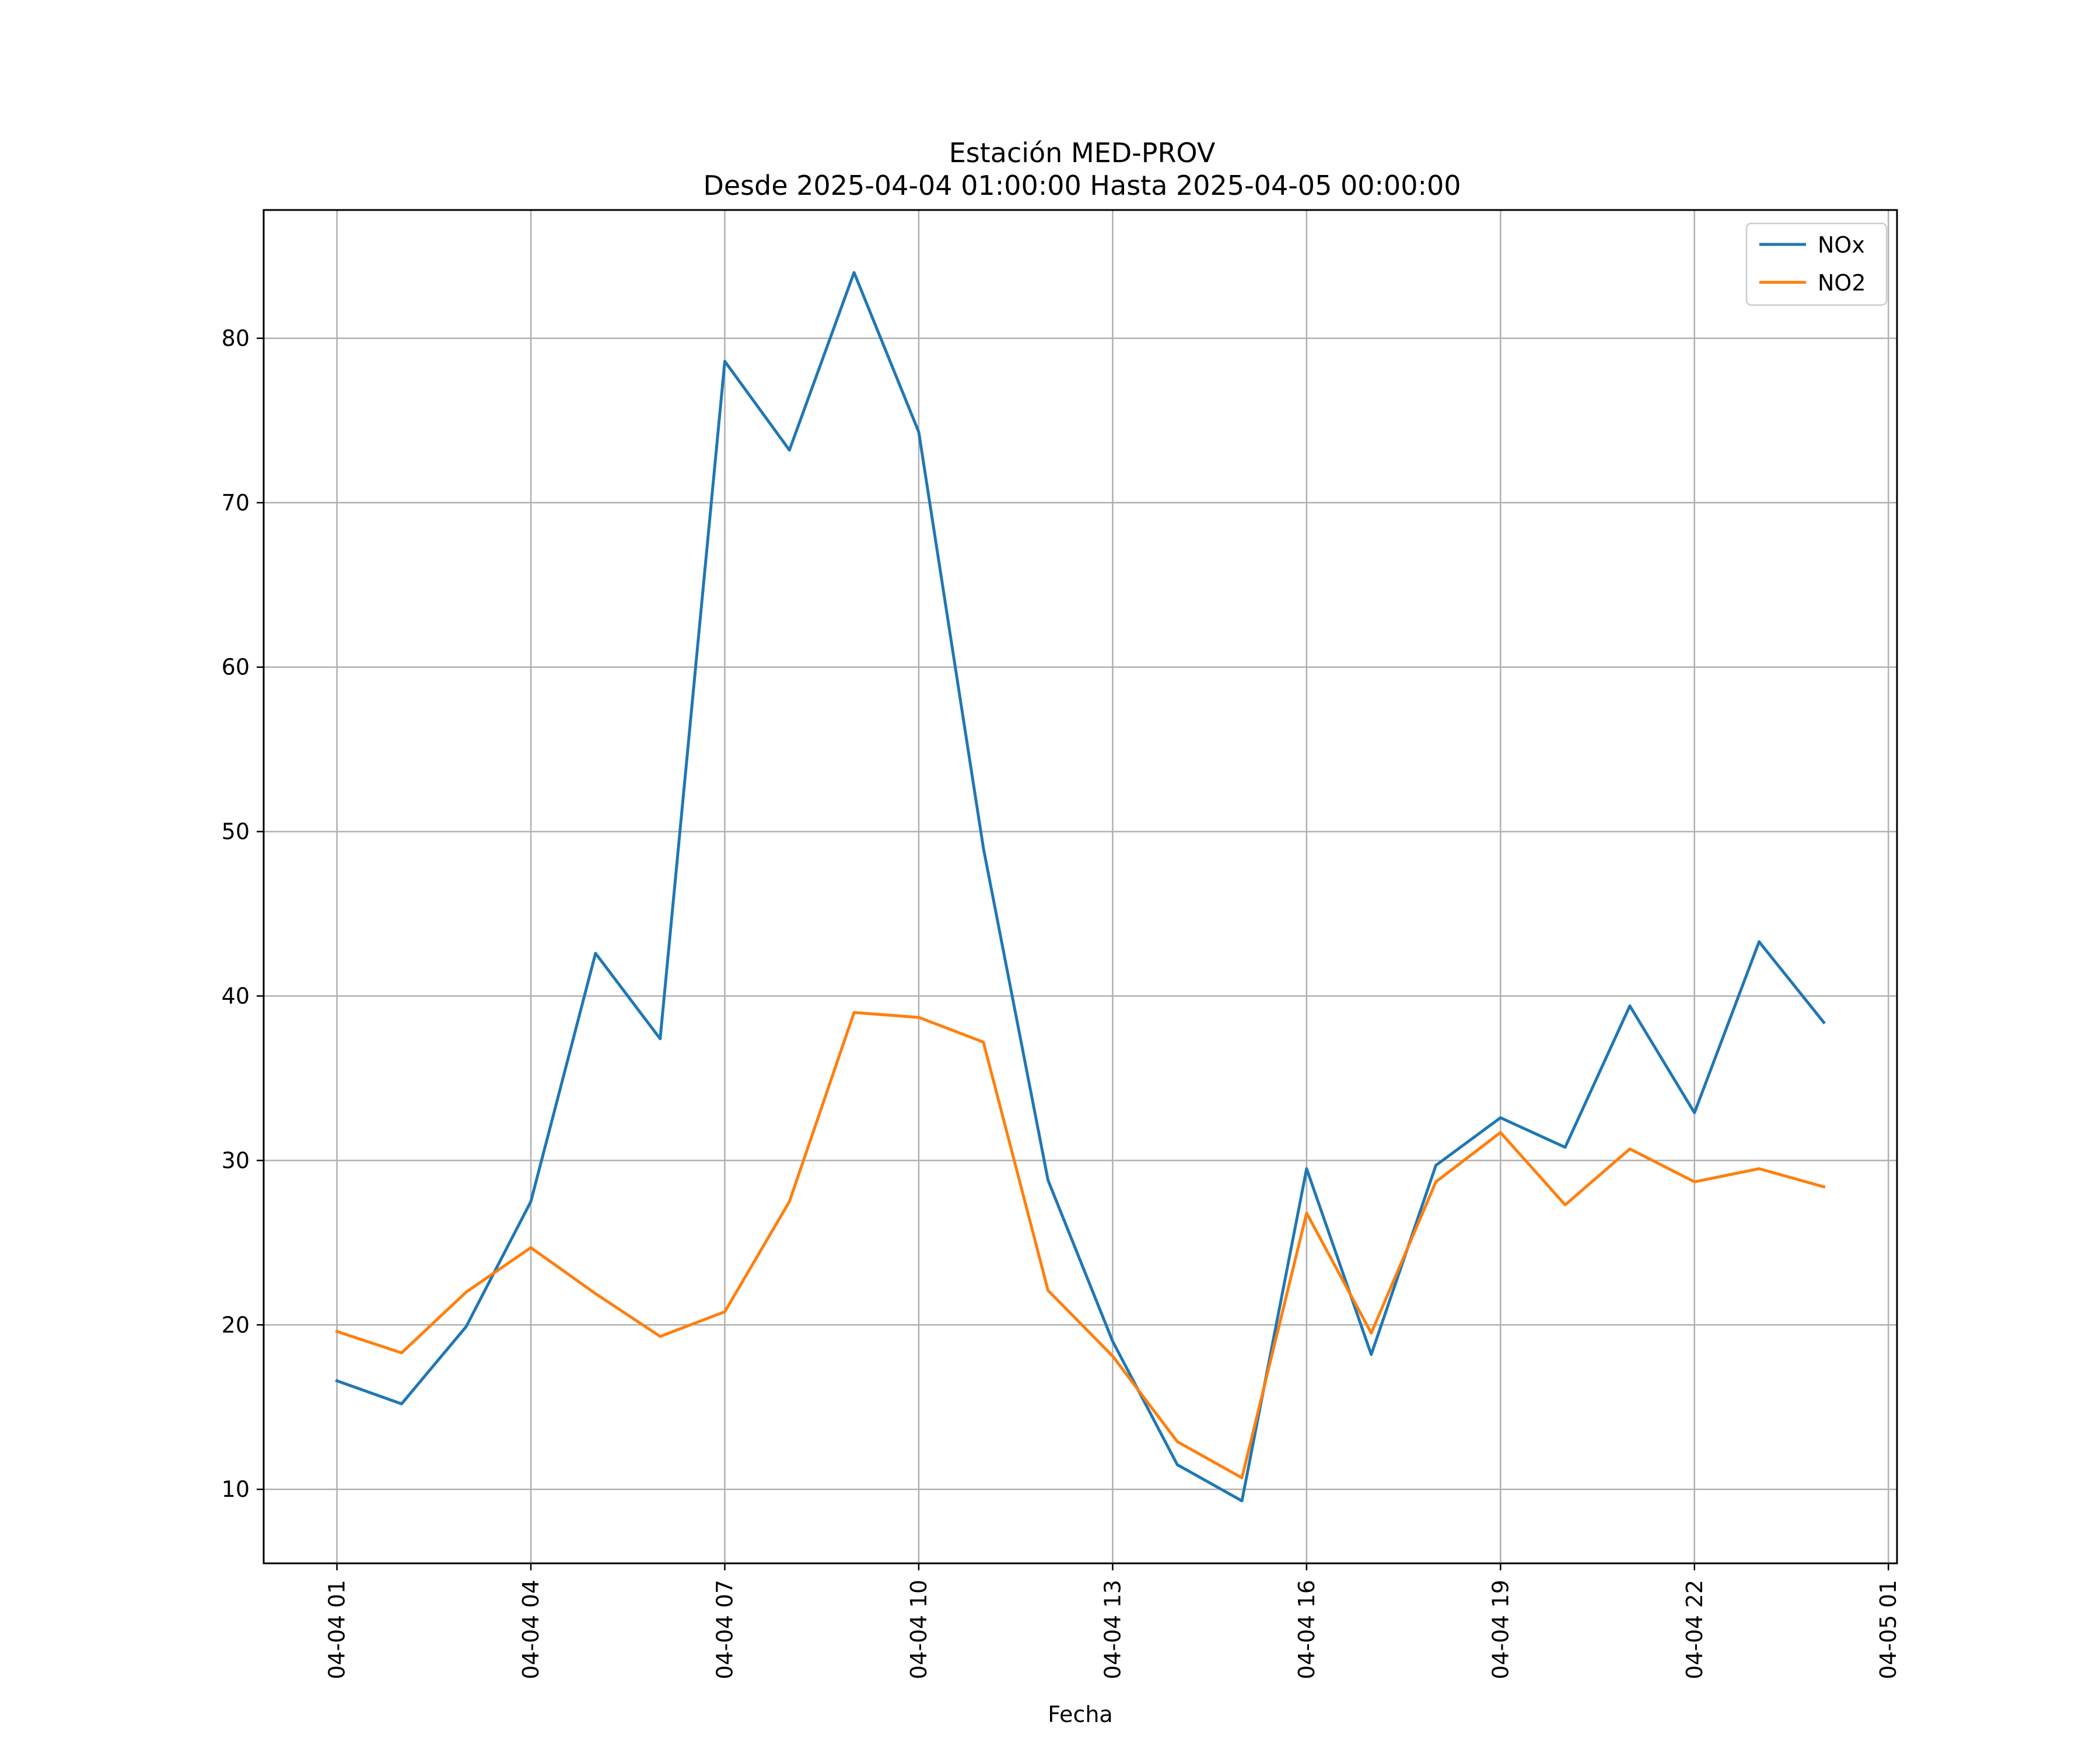  I want to click on chart-title: Estación MED-PROV, so click(1082, 153).